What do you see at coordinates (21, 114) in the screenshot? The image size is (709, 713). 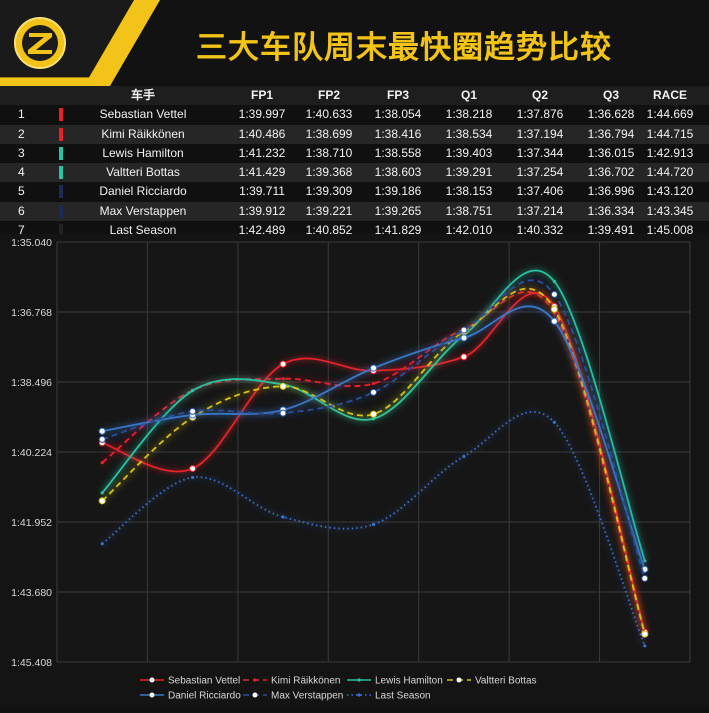 I see `row-rank: 1` at bounding box center [21, 114].